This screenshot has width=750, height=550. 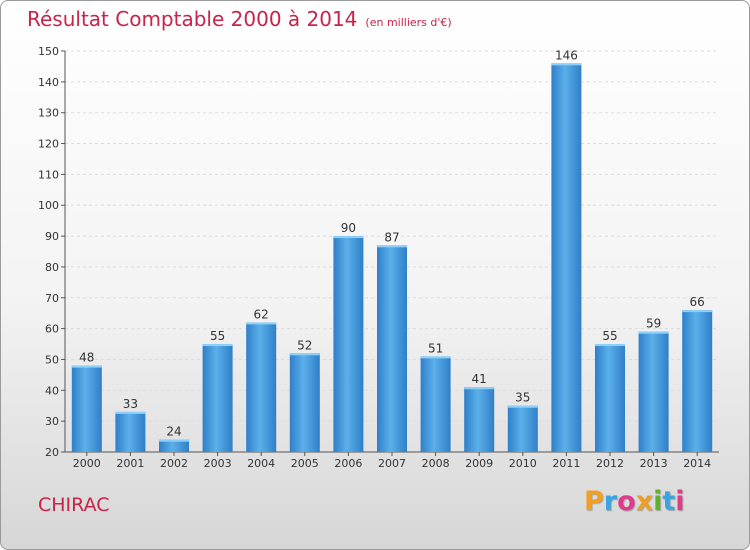 What do you see at coordinates (392, 463) in the screenshot?
I see `x-tick-label: 2007` at bounding box center [392, 463].